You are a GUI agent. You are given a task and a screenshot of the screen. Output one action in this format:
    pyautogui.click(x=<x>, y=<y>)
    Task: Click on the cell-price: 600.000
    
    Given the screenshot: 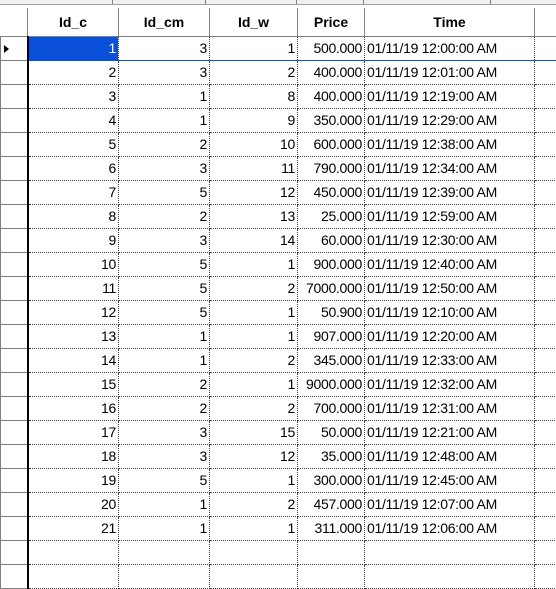 What is the action you would take?
    pyautogui.click(x=331, y=144)
    